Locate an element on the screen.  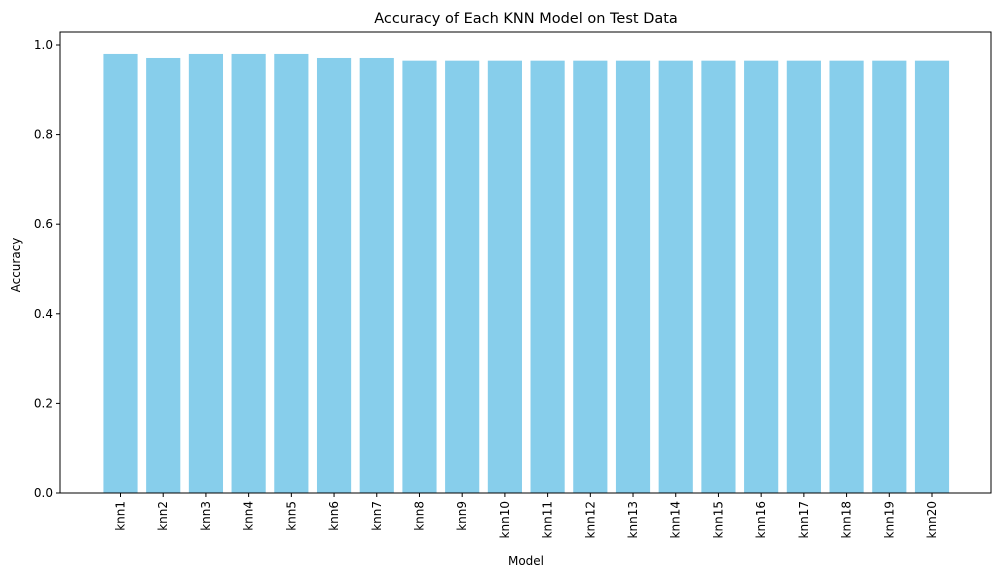
bar-knn15 is located at coordinates (718, 277).